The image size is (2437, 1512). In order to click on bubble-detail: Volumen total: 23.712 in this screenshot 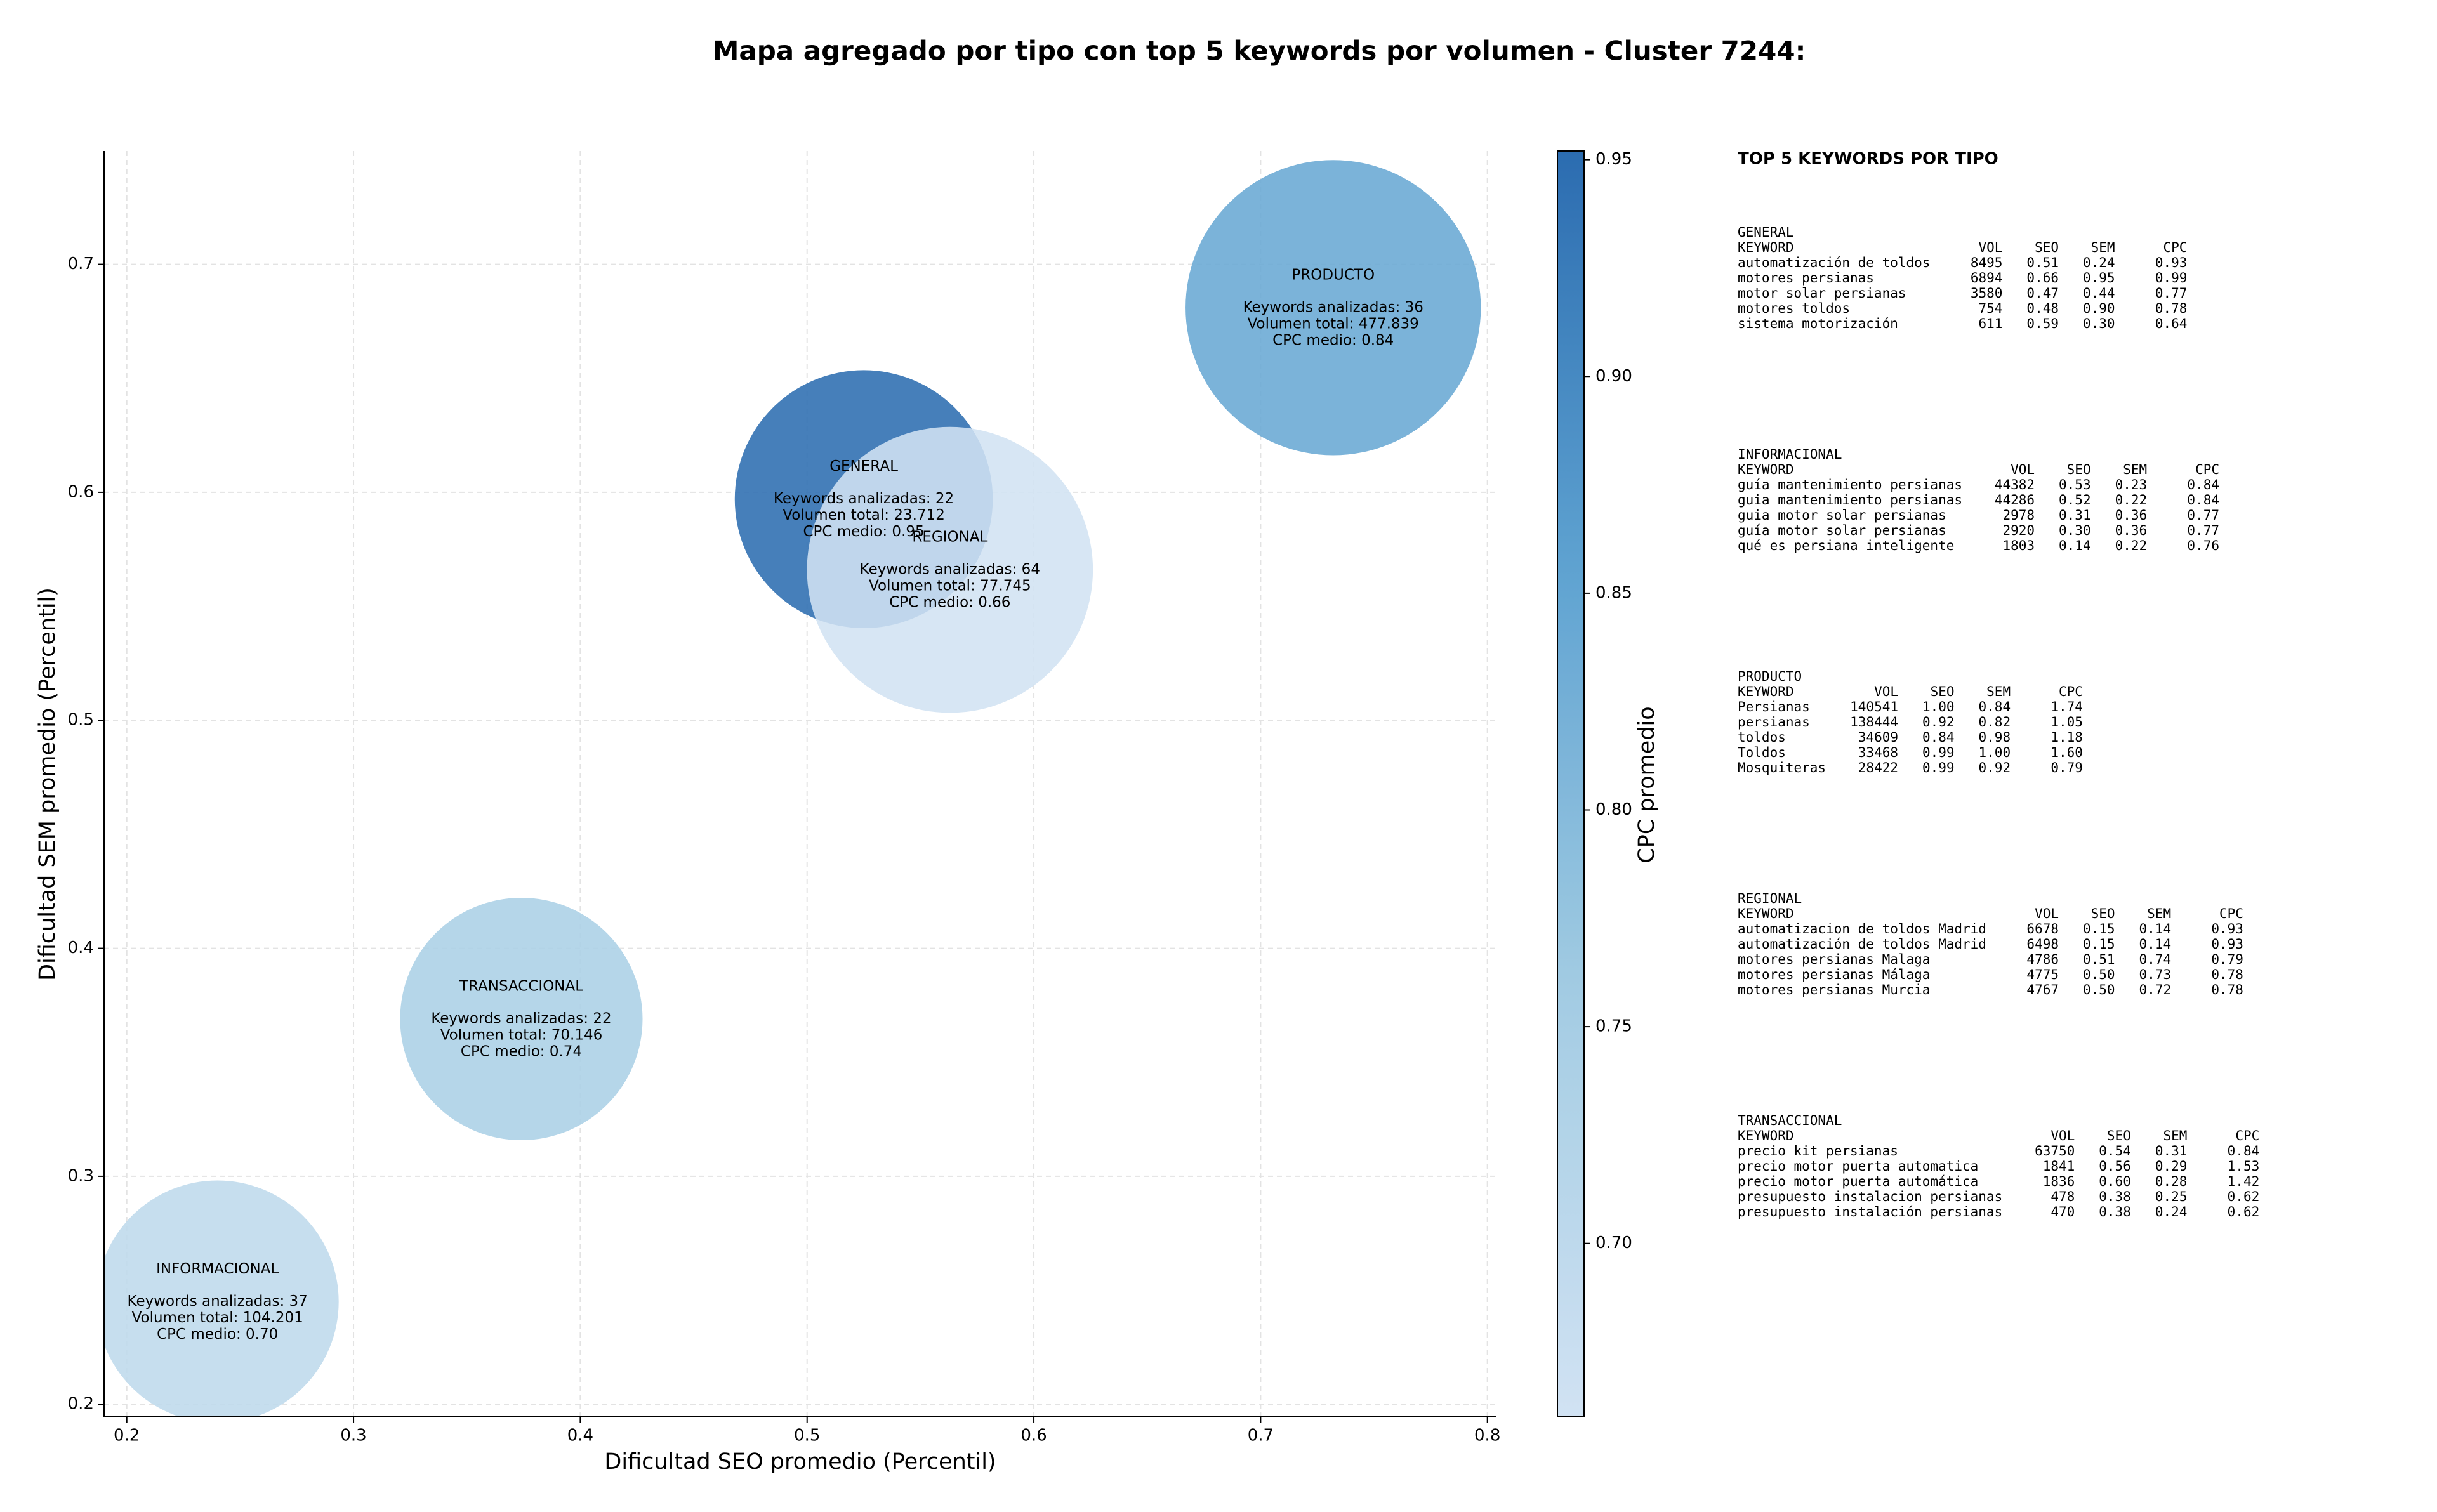, I will do `click(864, 515)`.